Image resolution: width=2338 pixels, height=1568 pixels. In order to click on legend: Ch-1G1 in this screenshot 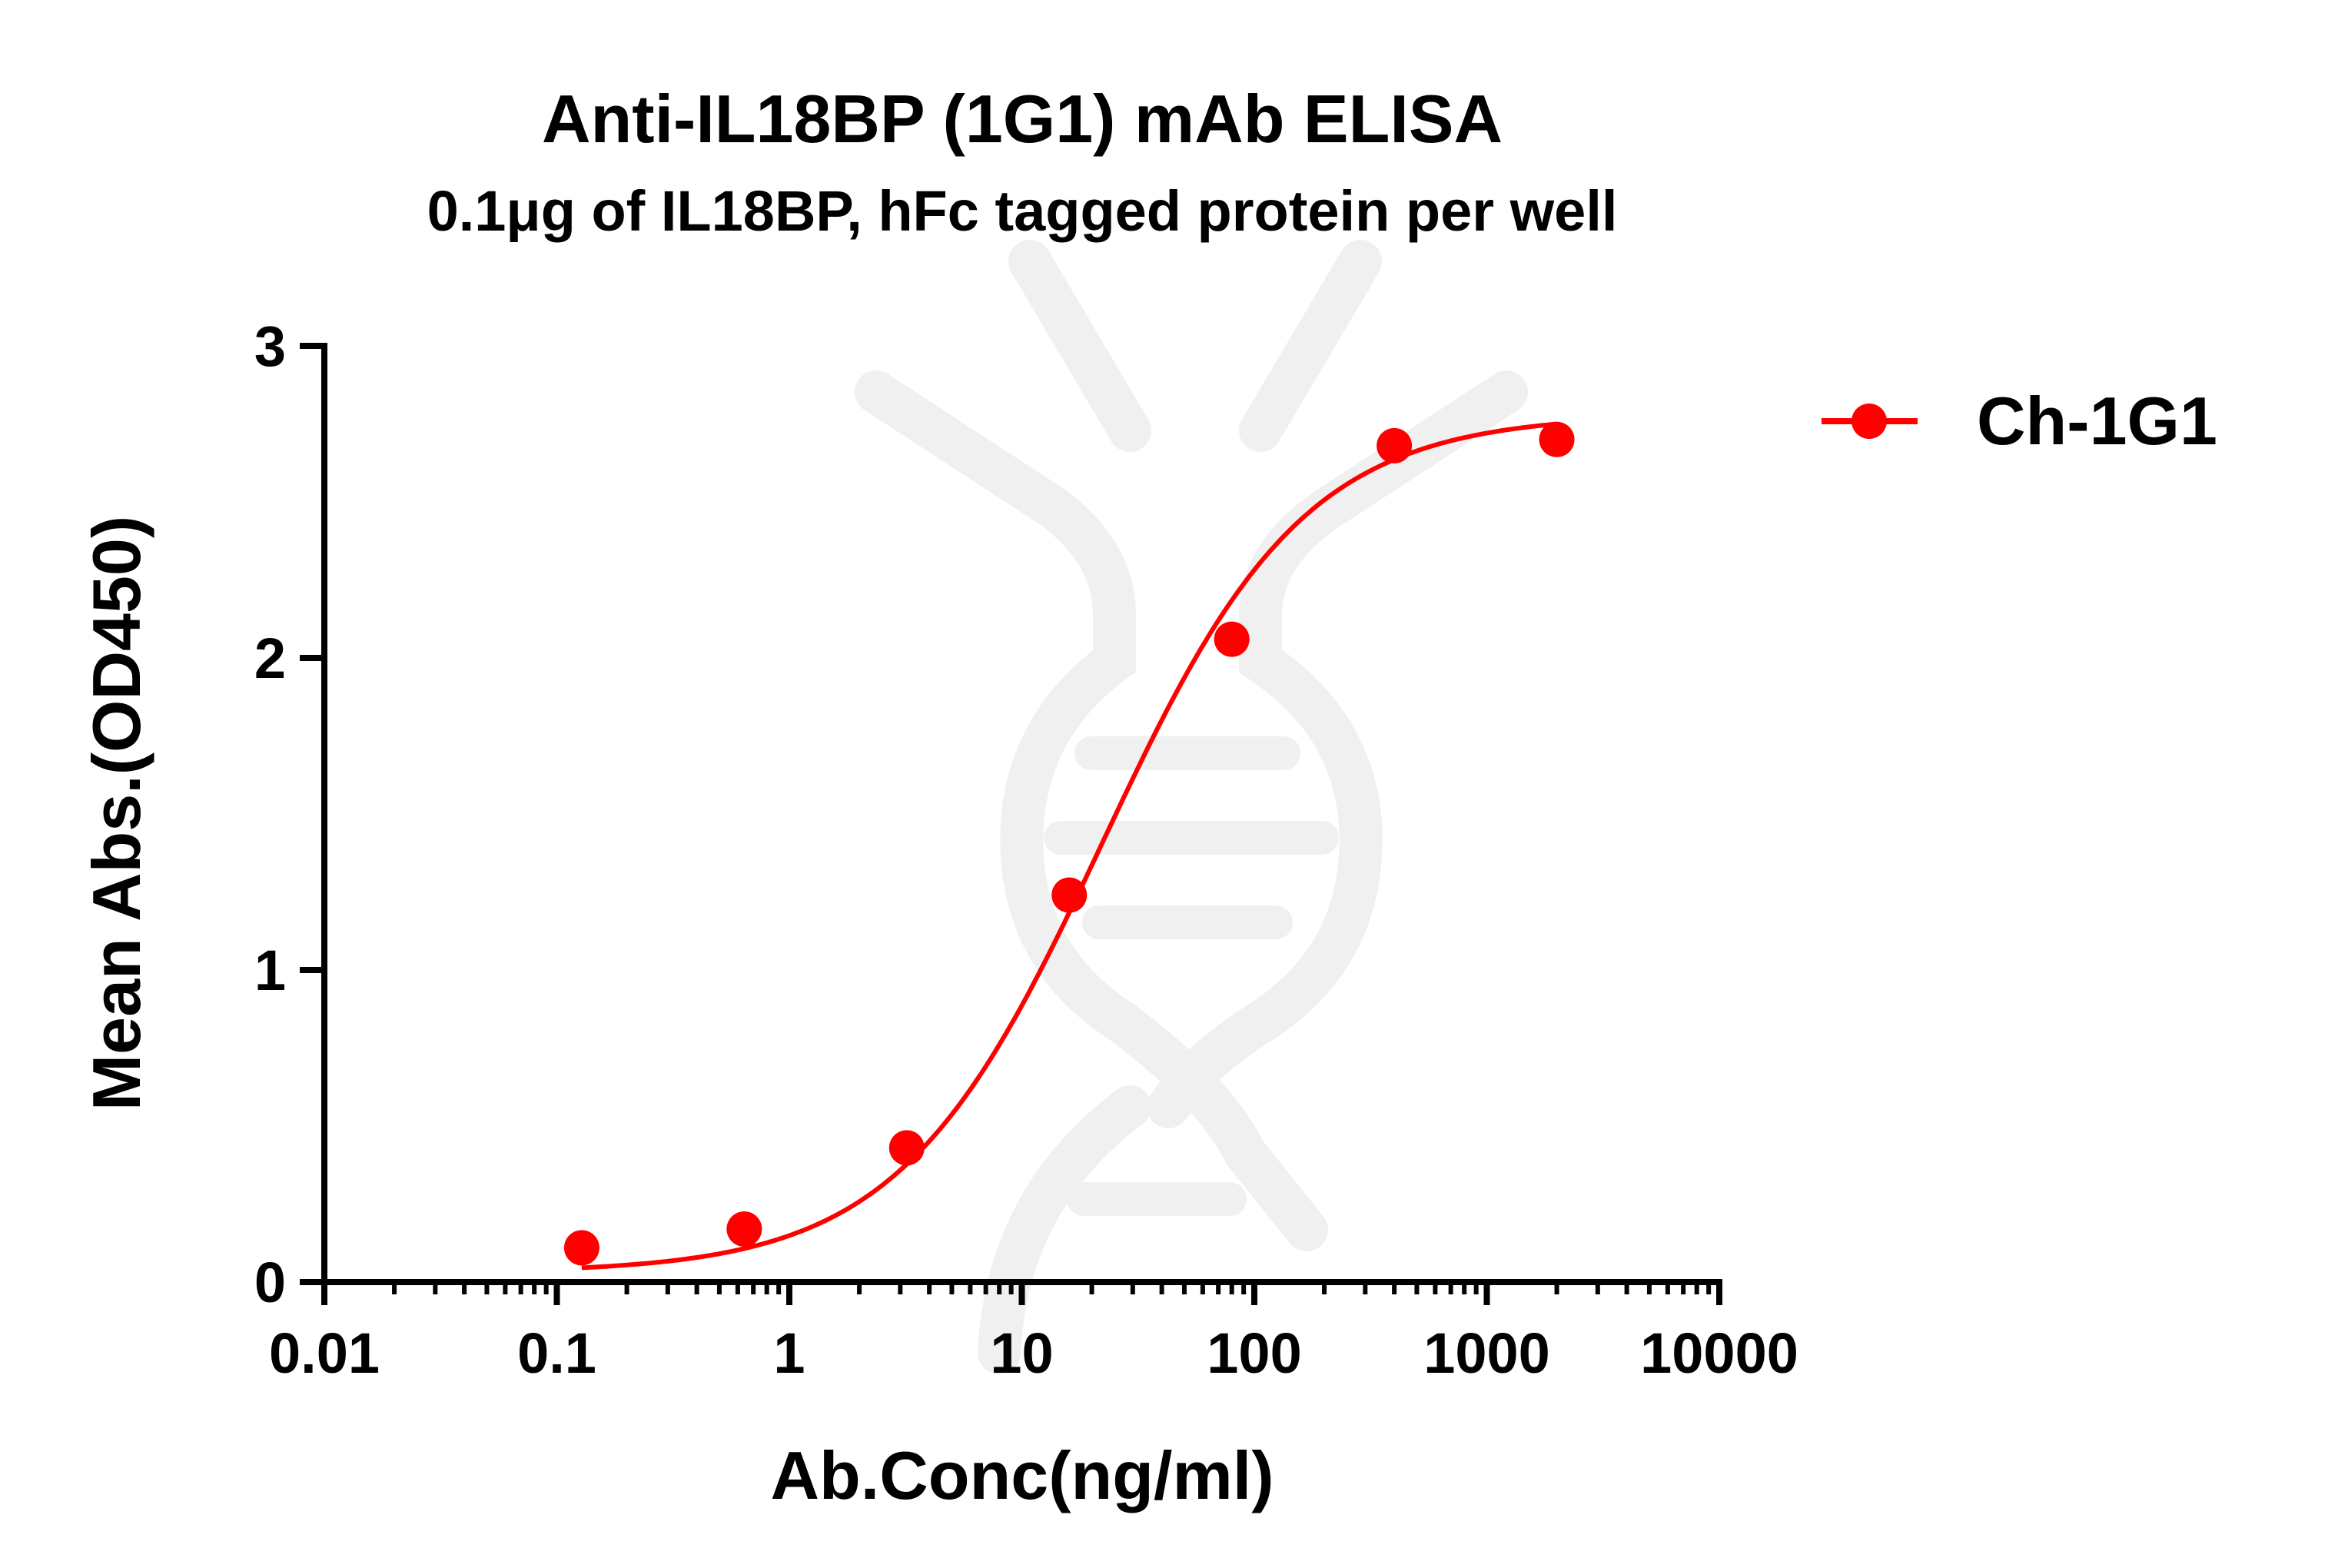, I will do `click(2020, 421)`.